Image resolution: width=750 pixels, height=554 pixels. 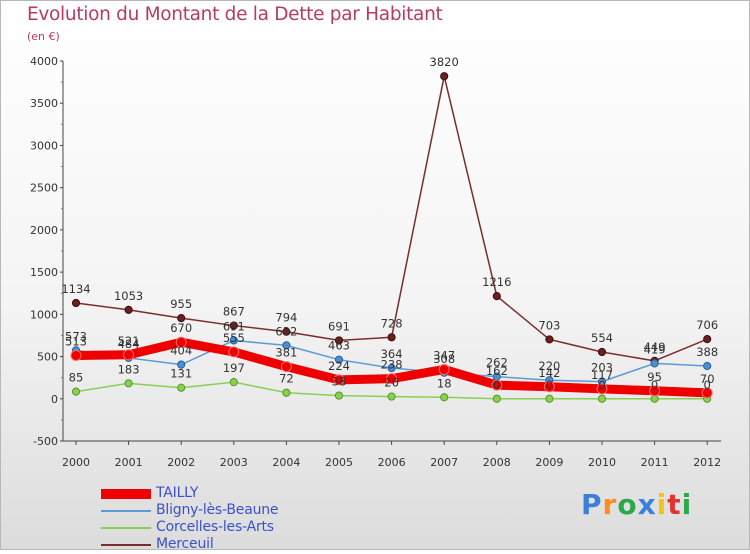 What do you see at coordinates (44, 314) in the screenshot?
I see `y-tick-label: 1000` at bounding box center [44, 314].